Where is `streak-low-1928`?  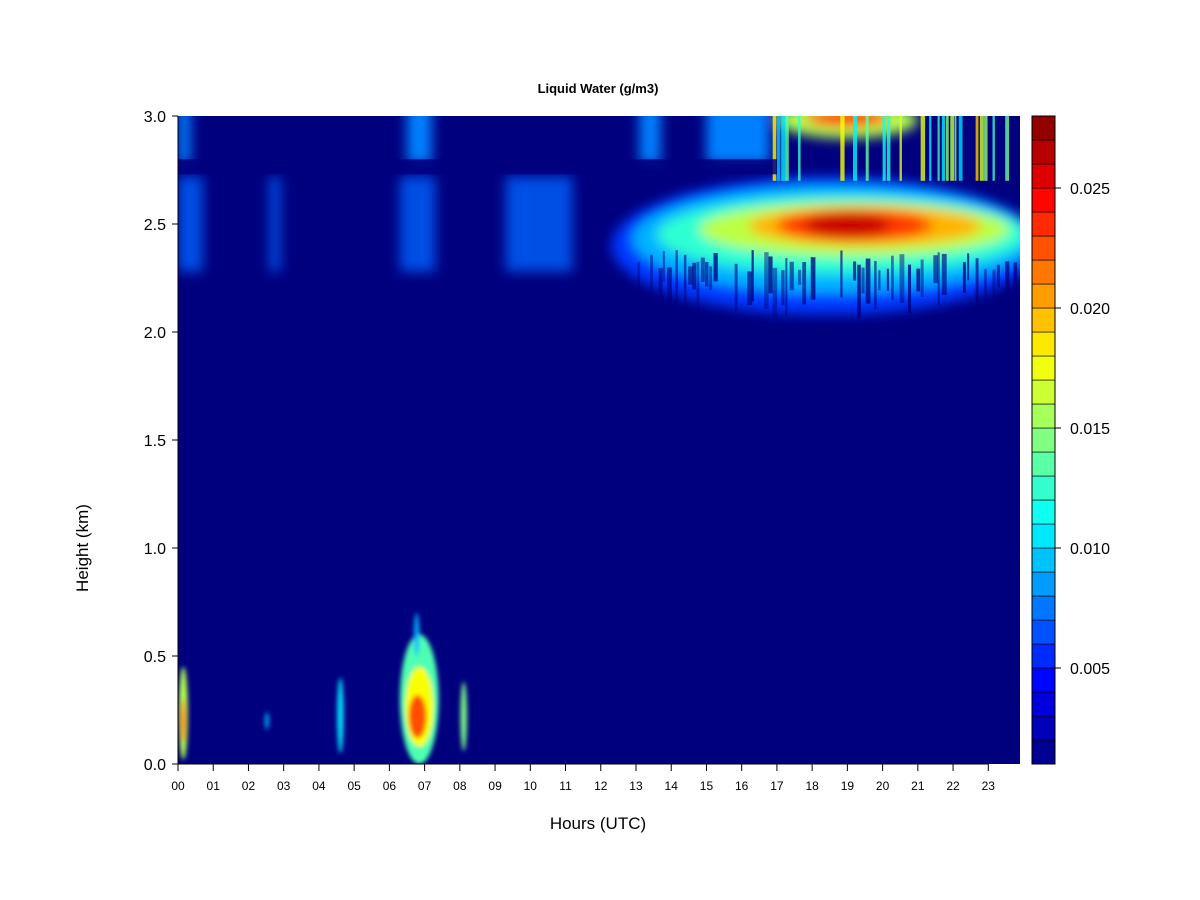 streak-low-1928 is located at coordinates (859, 291).